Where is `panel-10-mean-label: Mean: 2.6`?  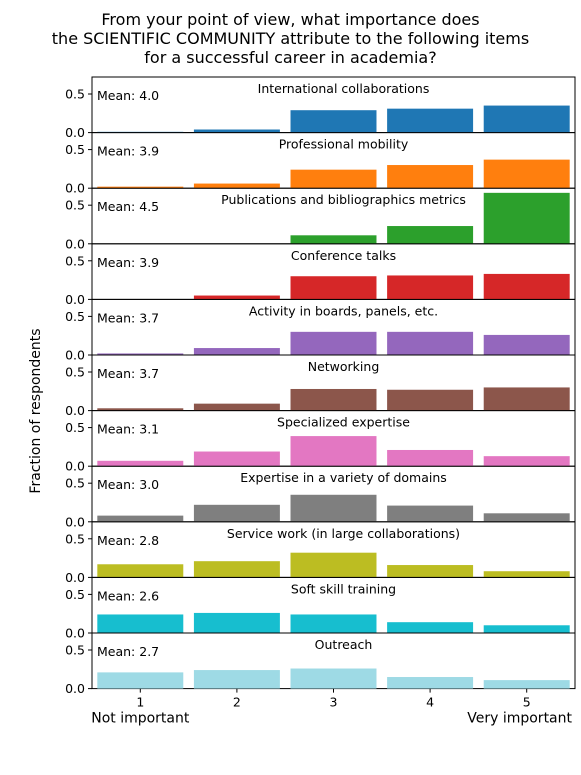
panel-10-mean-label: Mean: 2.6 is located at coordinates (128, 595).